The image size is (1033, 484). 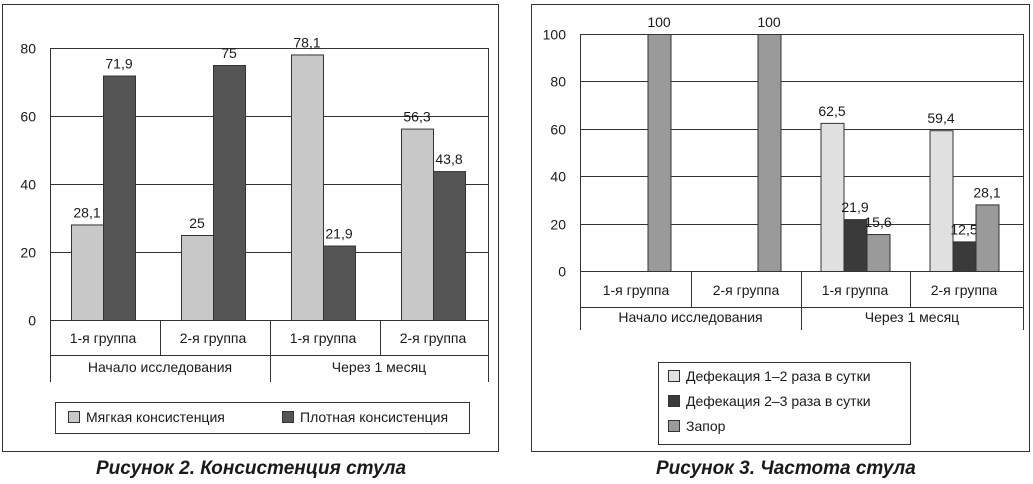 I want to click on figure-2-caption: Рисунок 2. Консистенция стула, so click(x=251, y=468).